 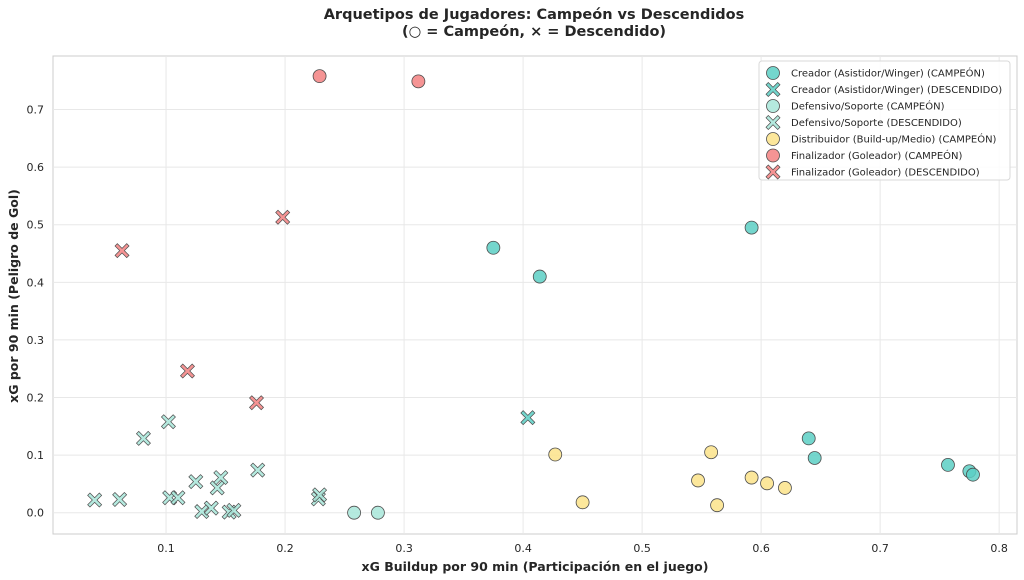 I want to click on legend-label: Creador (Asistidor/Winger) (CAMPEÓN), so click(x=888, y=73).